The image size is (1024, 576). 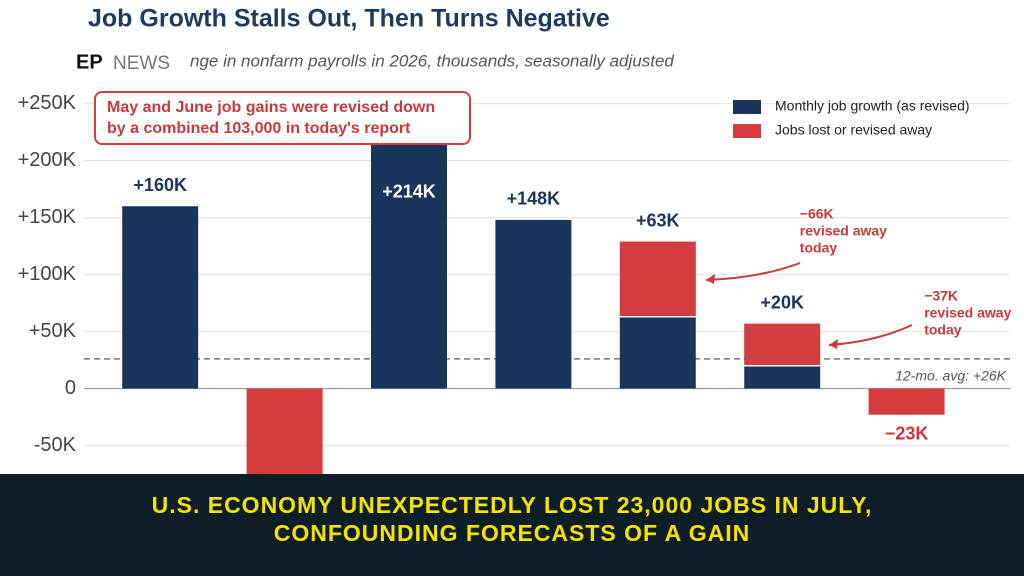 What do you see at coordinates (951, 376) in the screenshot?
I see `reference-label: 12-mo. avg: +26K` at bounding box center [951, 376].